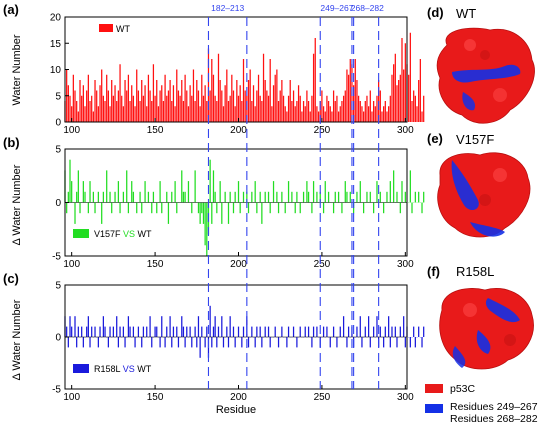  I want to click on ylabel-a: Water Number, so click(17, 69).